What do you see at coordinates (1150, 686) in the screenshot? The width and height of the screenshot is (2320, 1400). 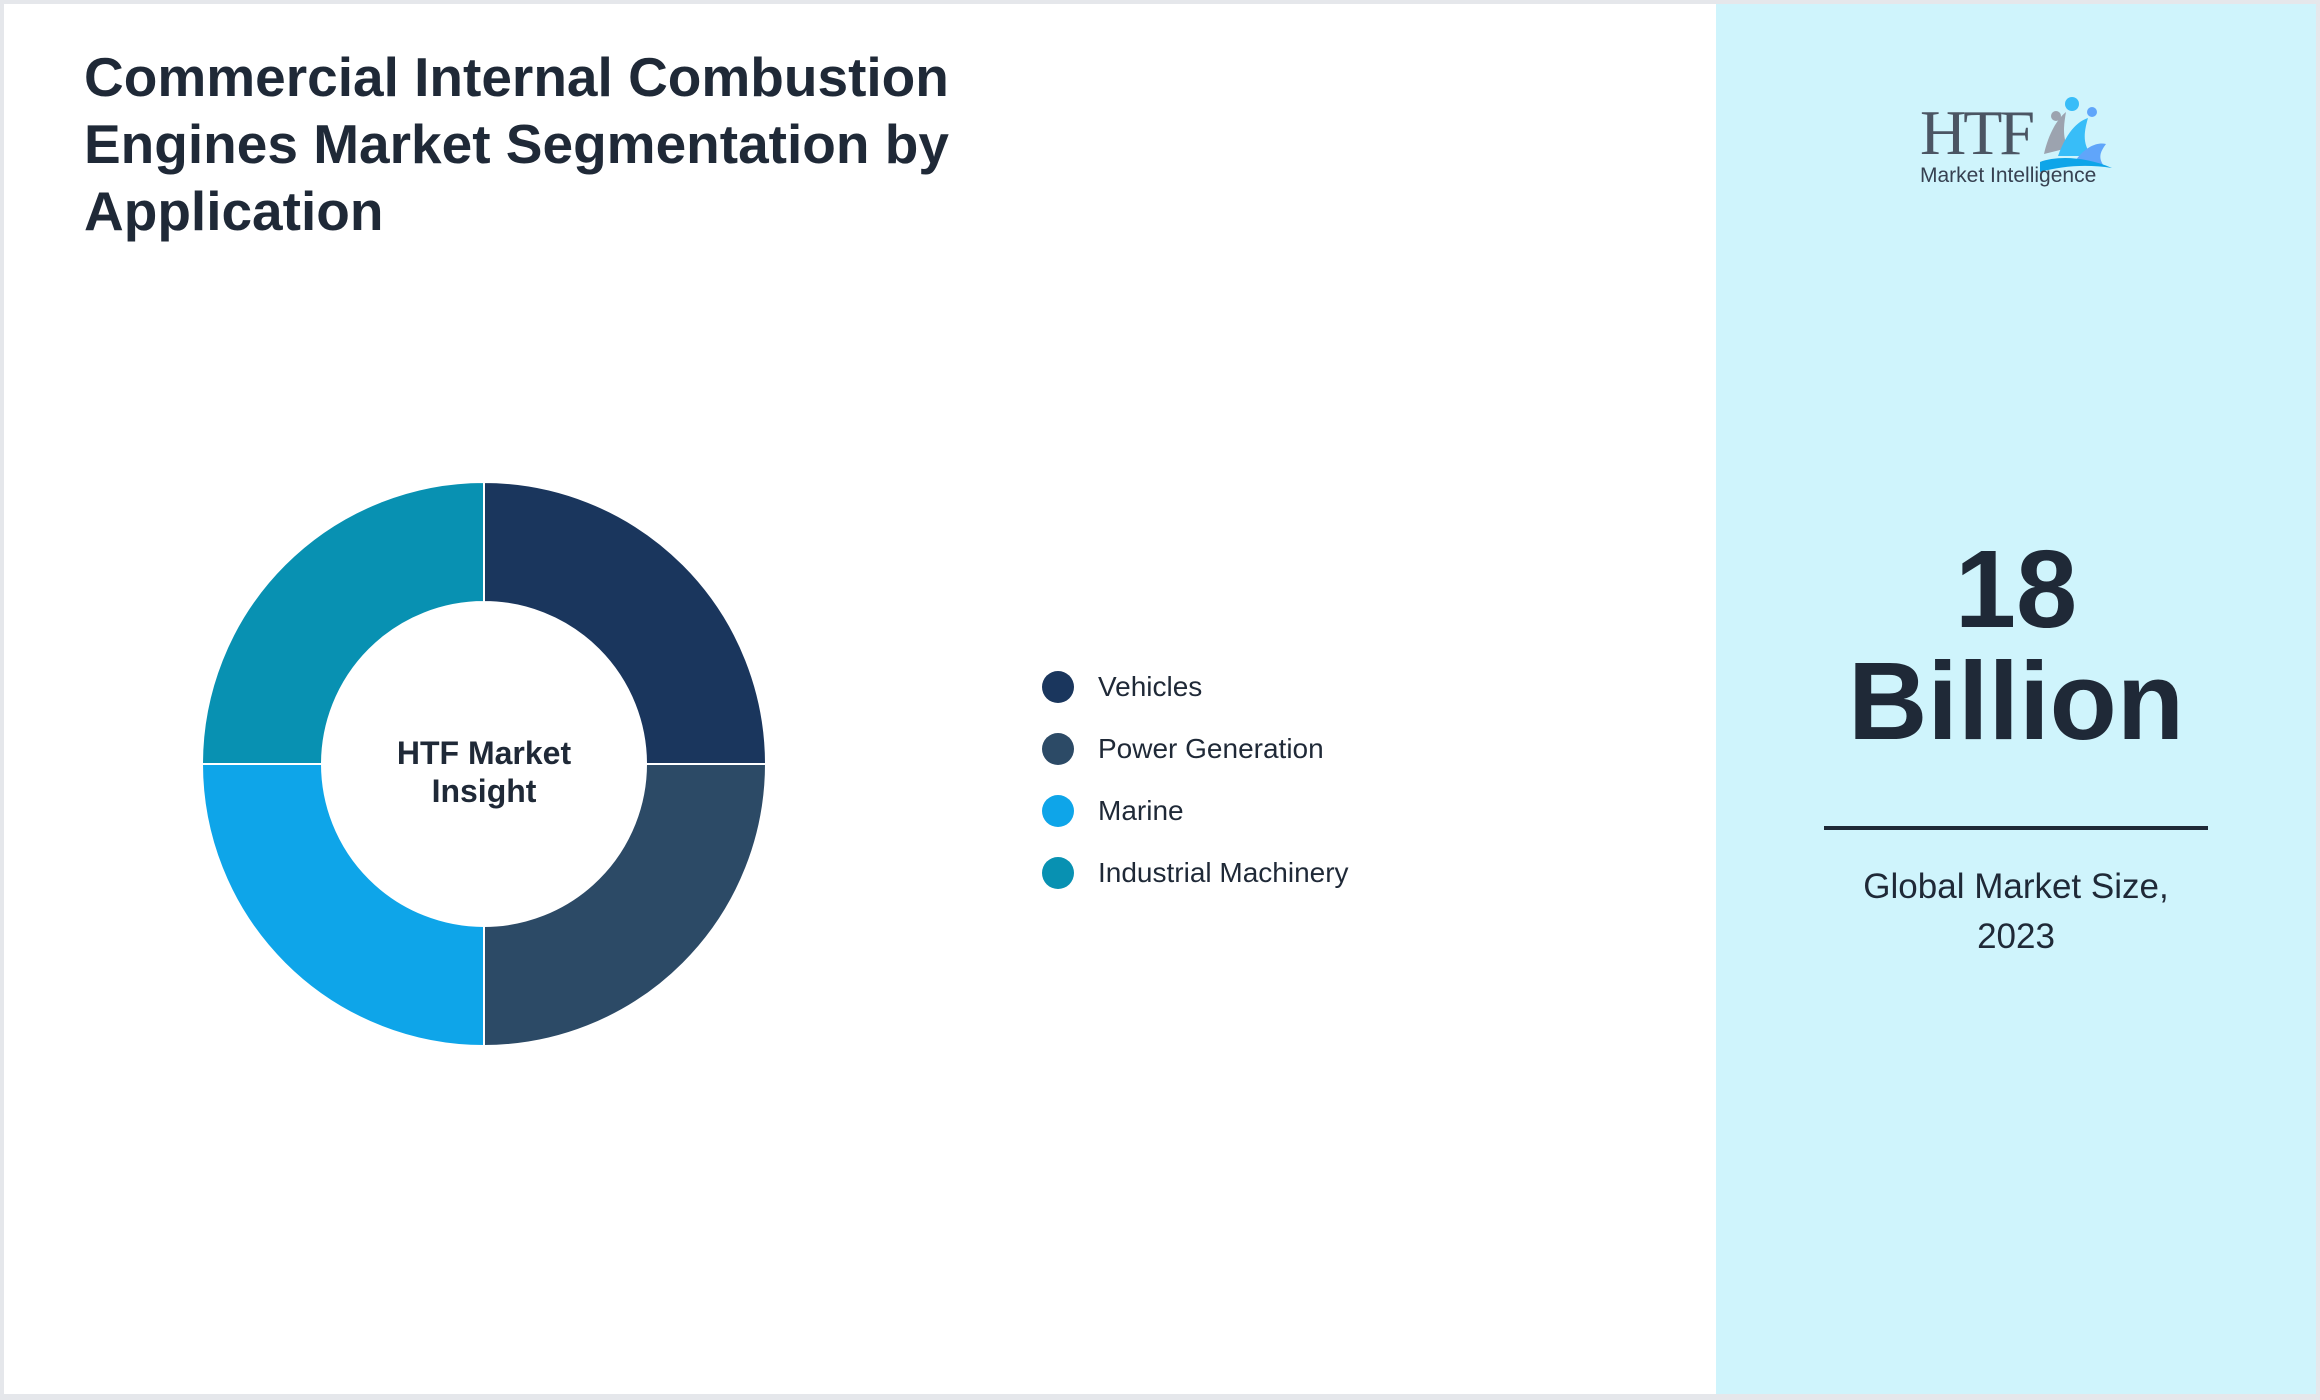 I see `legend-label-vehicles: Vehicles` at bounding box center [1150, 686].